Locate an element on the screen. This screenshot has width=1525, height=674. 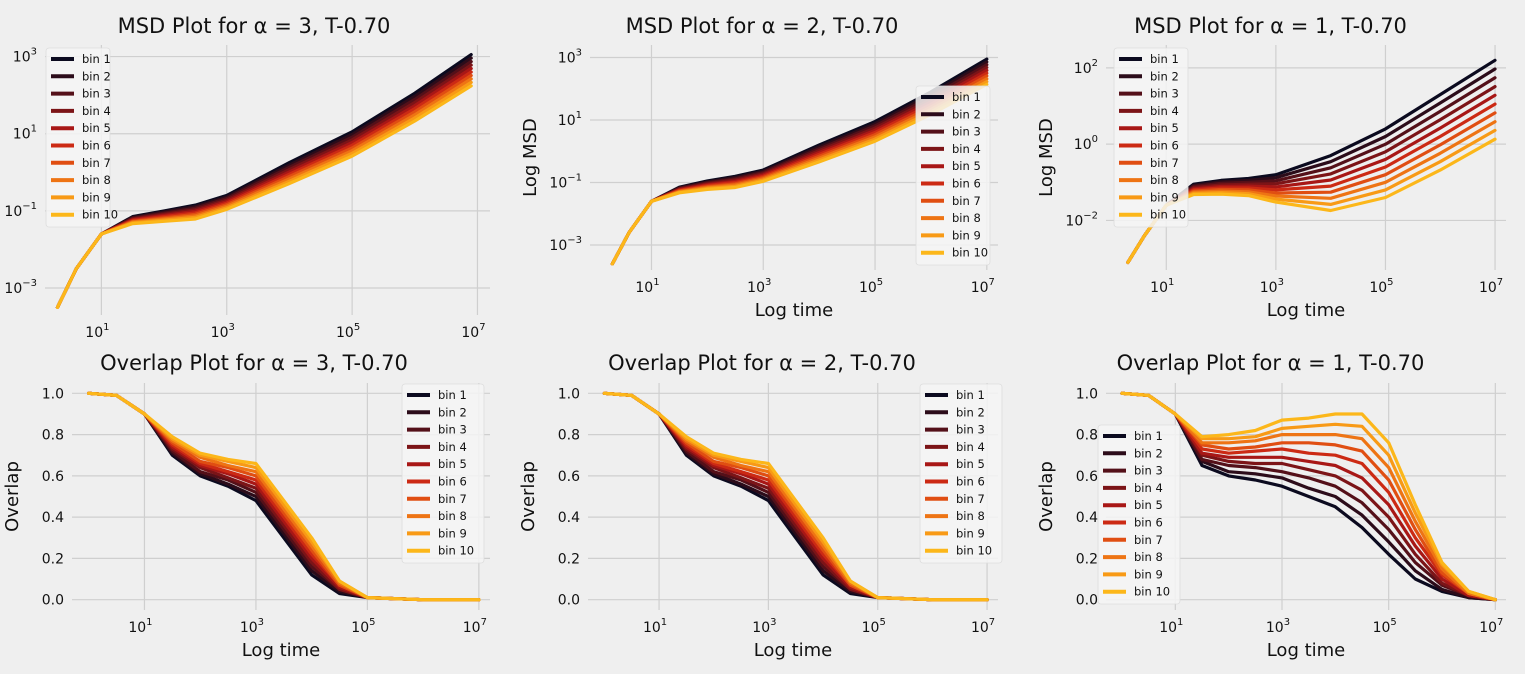
y-tick-label: 0.8 is located at coordinates (569, 436).